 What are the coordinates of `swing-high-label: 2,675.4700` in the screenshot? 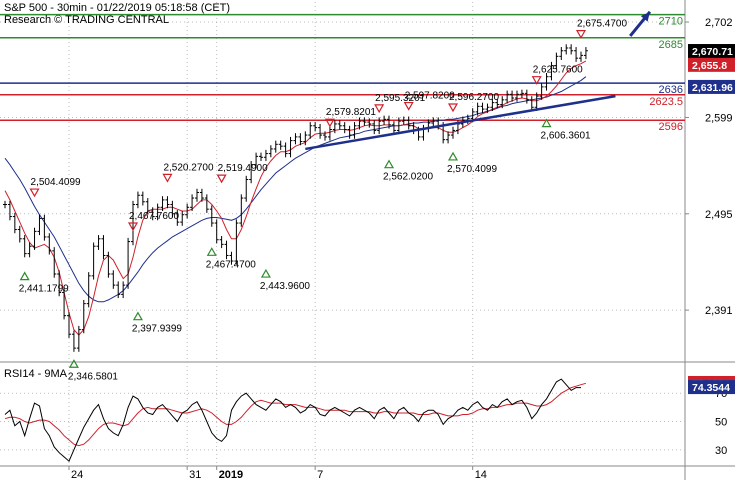 It's located at (602, 24).